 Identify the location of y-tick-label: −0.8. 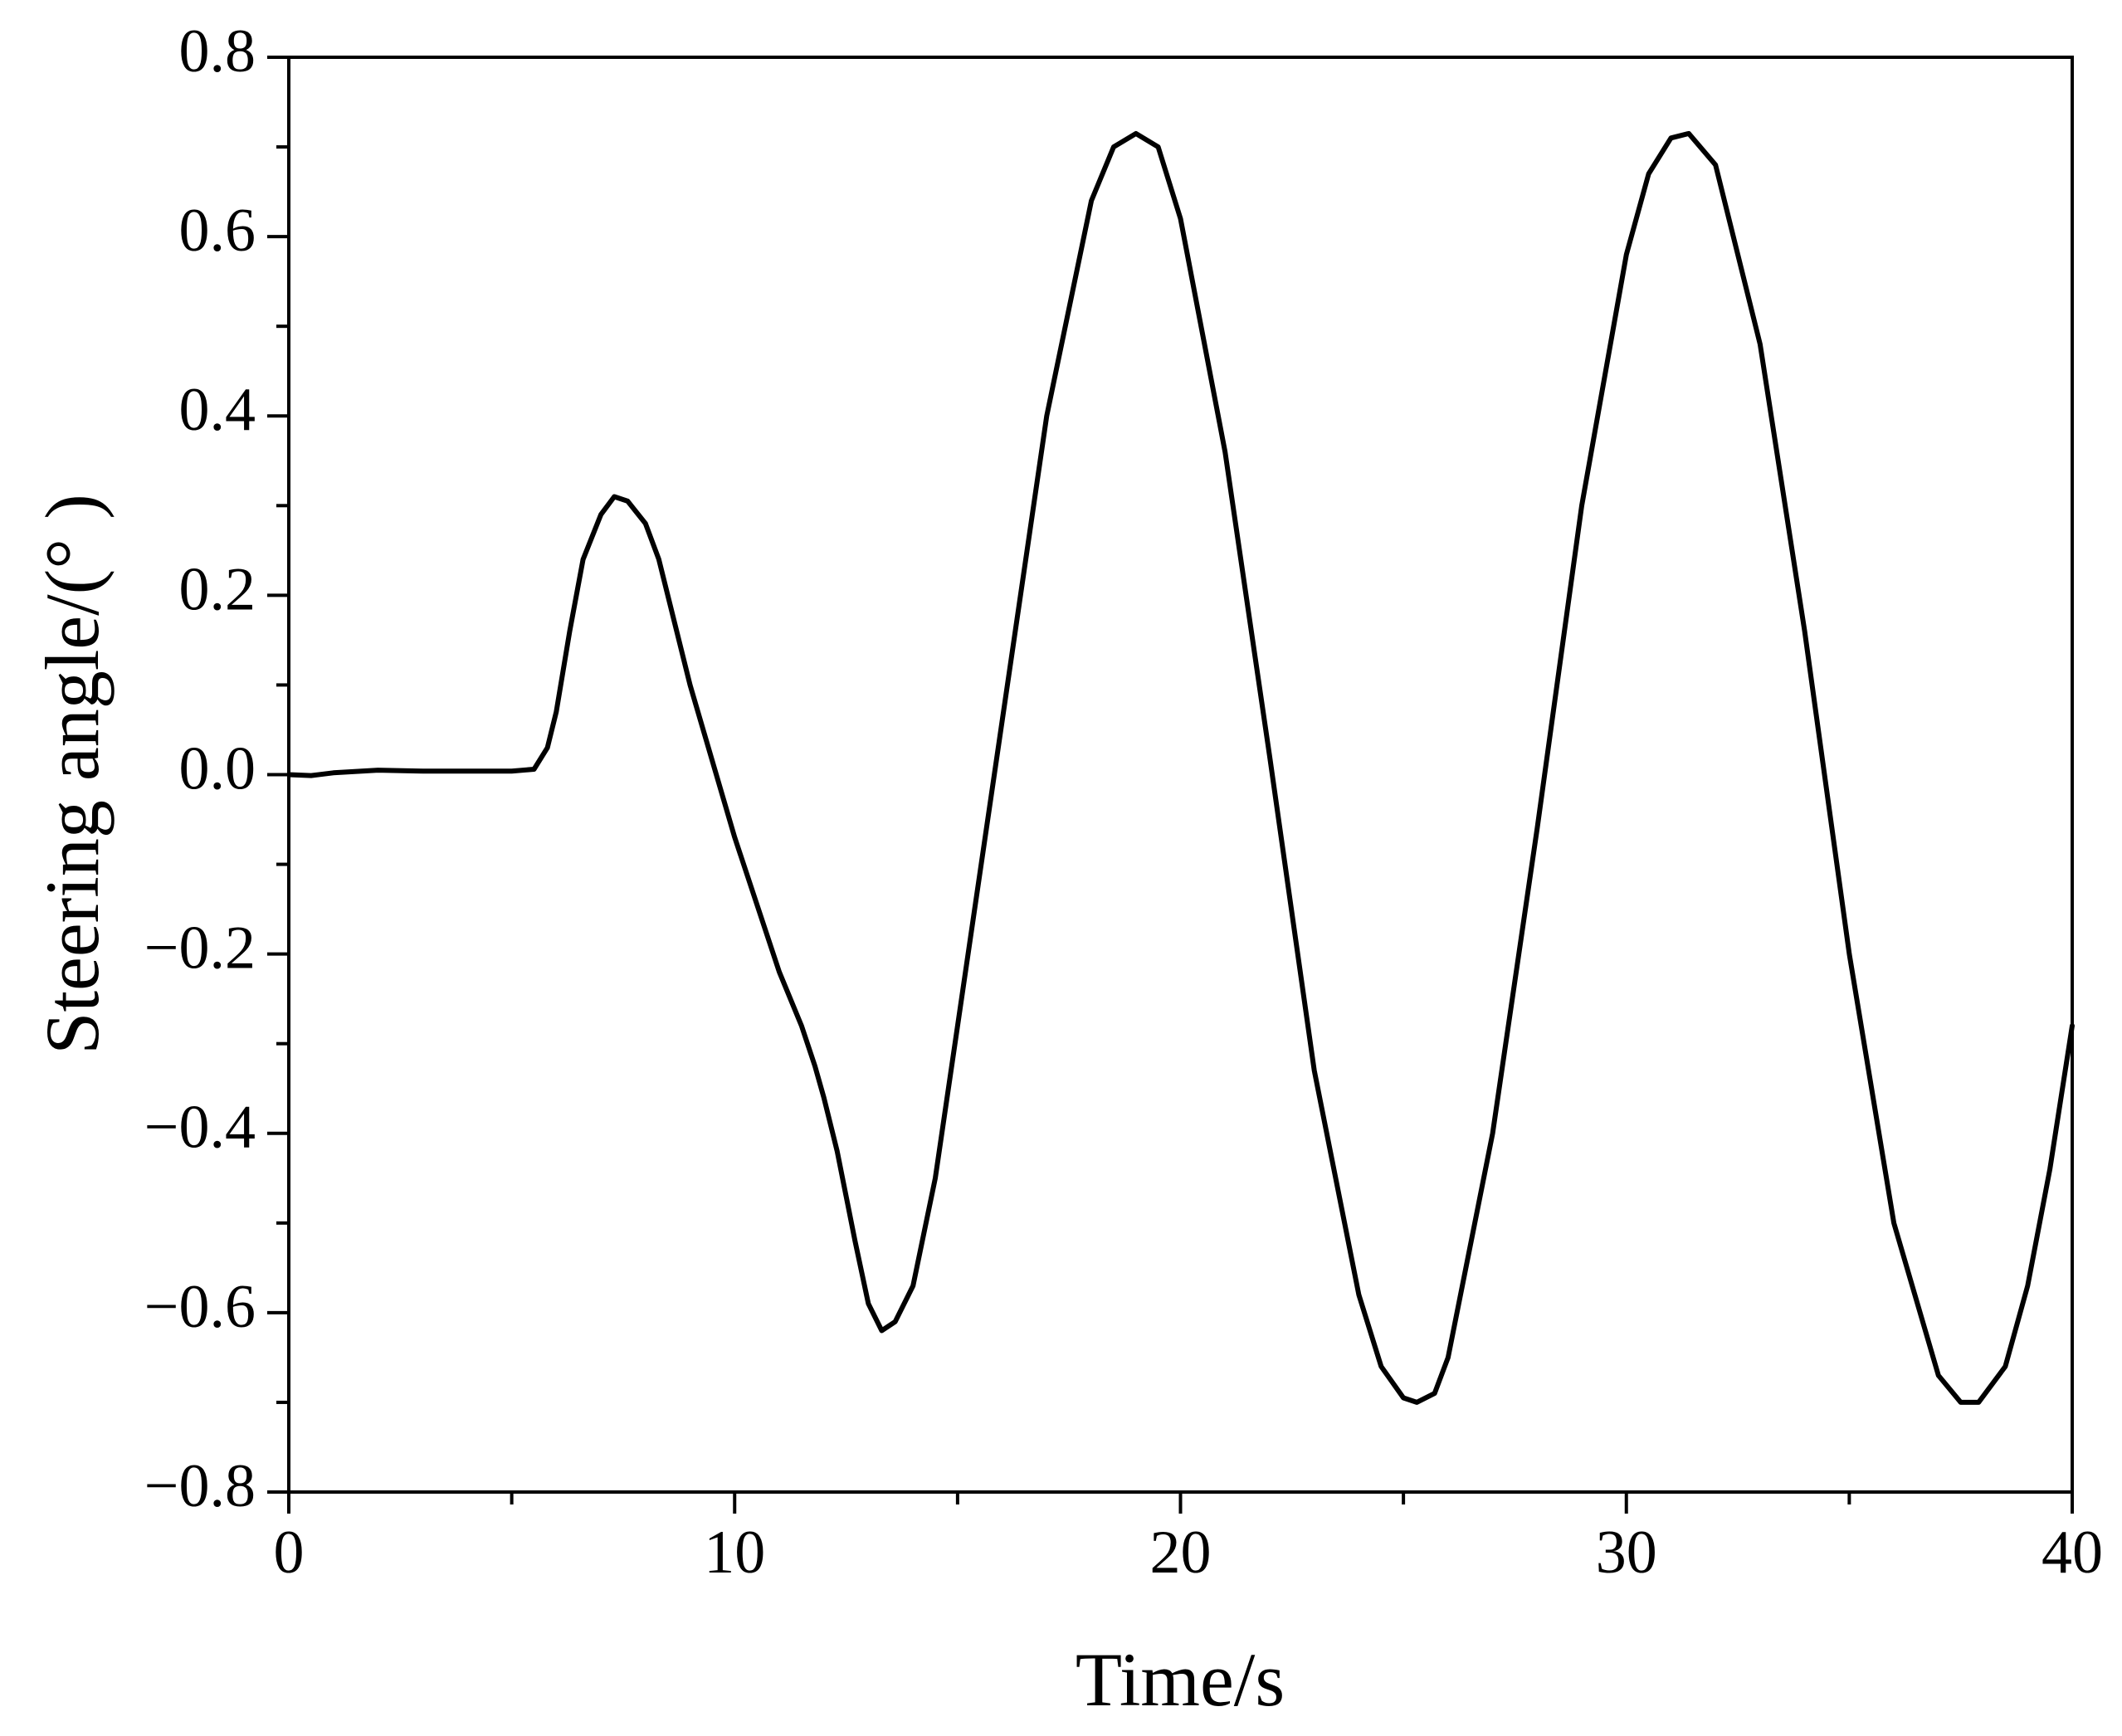
(200, 1486).